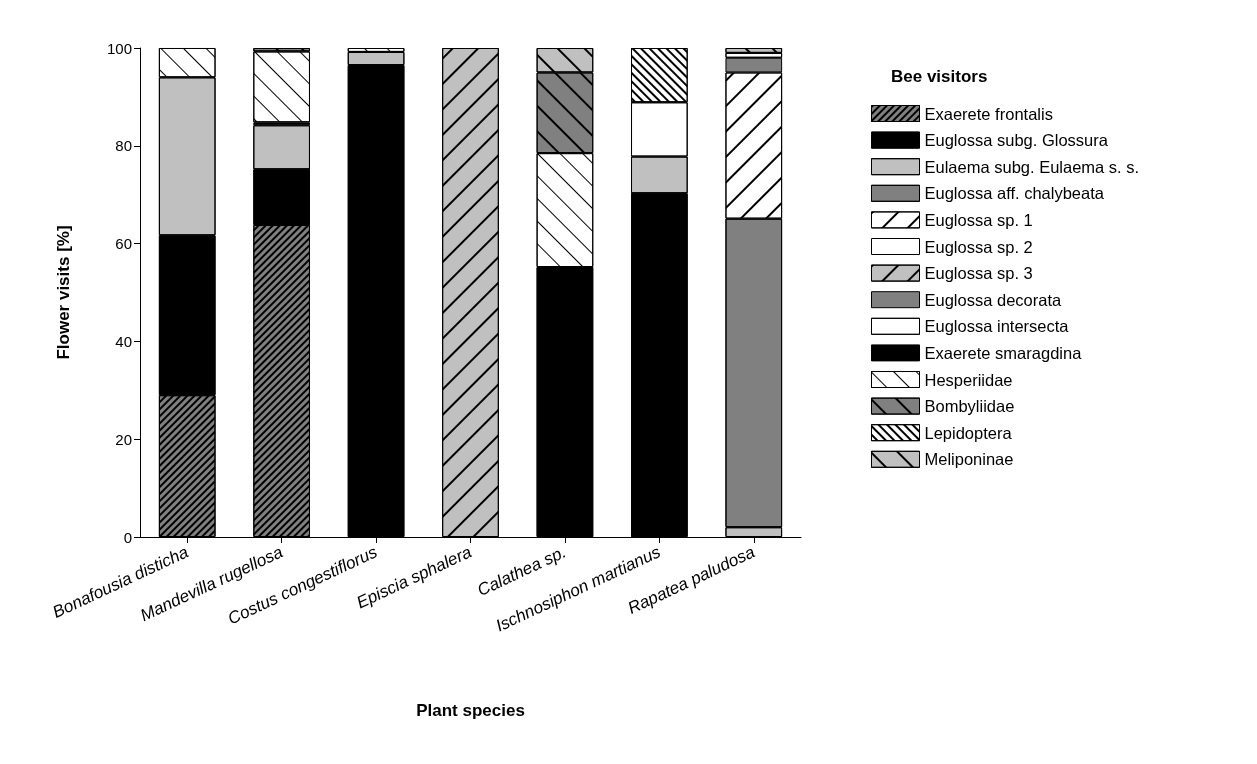 This screenshot has height=764, width=1257. I want to click on y-tick-label: 40, so click(123, 341).